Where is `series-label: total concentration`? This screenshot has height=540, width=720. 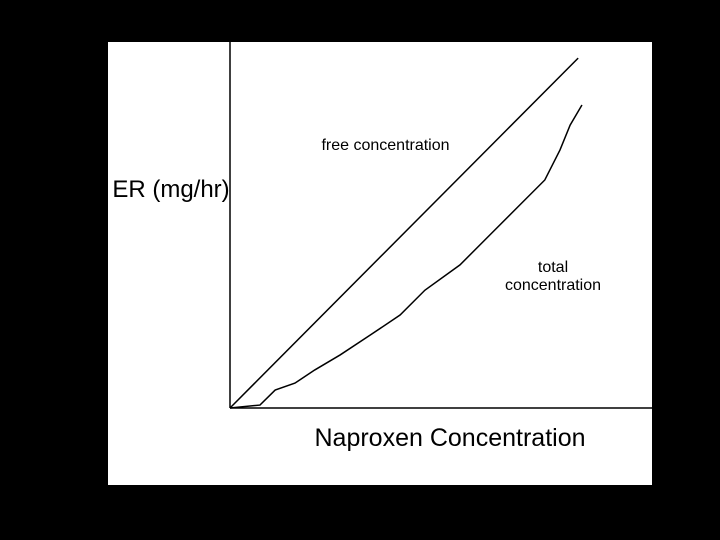
series-label: total concentration is located at coordinates (553, 277).